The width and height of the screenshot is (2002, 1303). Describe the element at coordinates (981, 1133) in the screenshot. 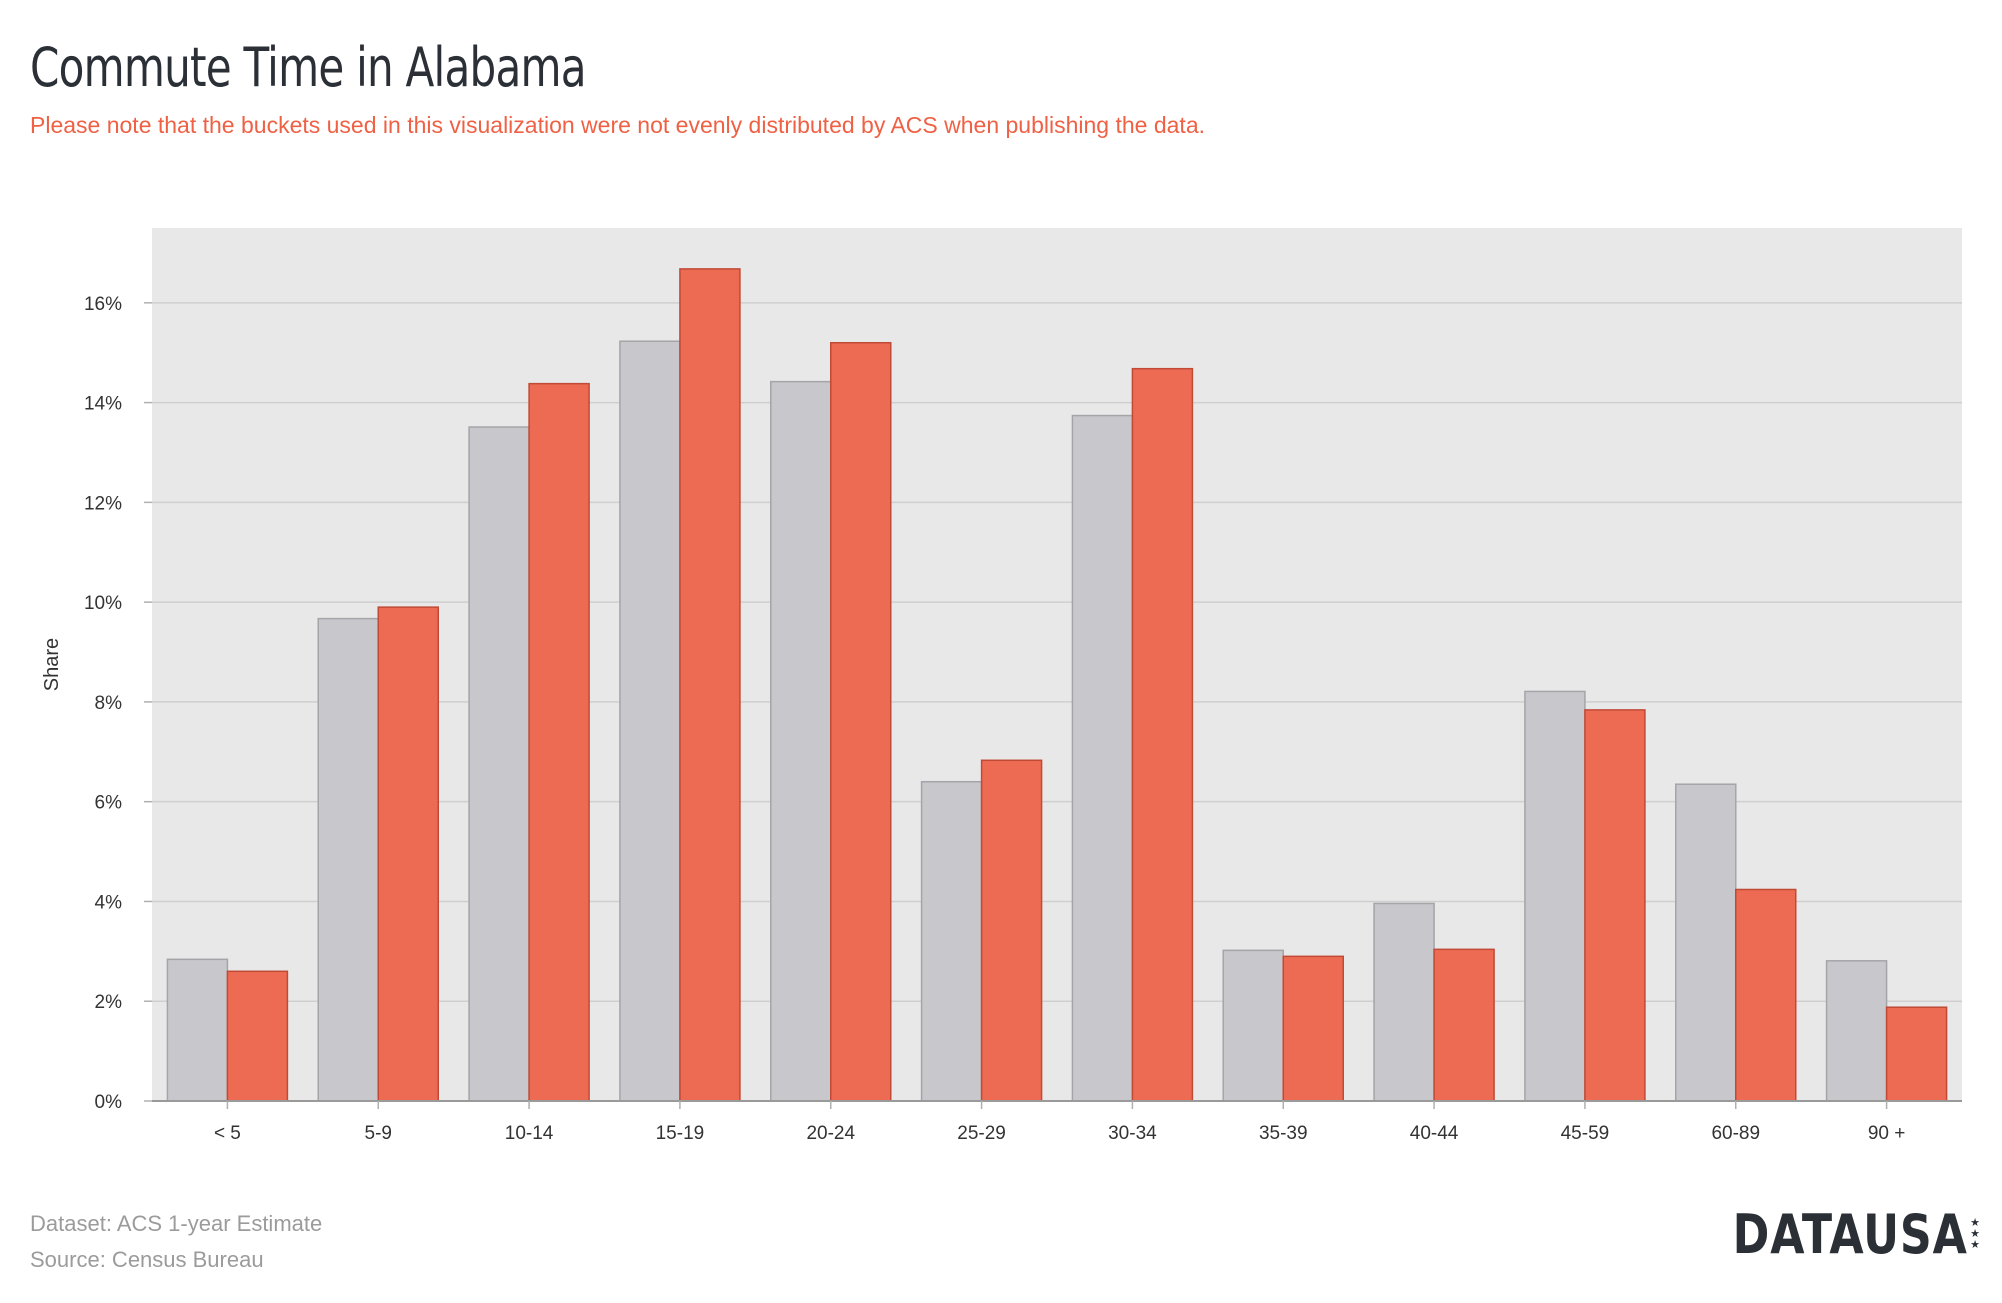

I see `x-tick-label: 25-29` at that location.